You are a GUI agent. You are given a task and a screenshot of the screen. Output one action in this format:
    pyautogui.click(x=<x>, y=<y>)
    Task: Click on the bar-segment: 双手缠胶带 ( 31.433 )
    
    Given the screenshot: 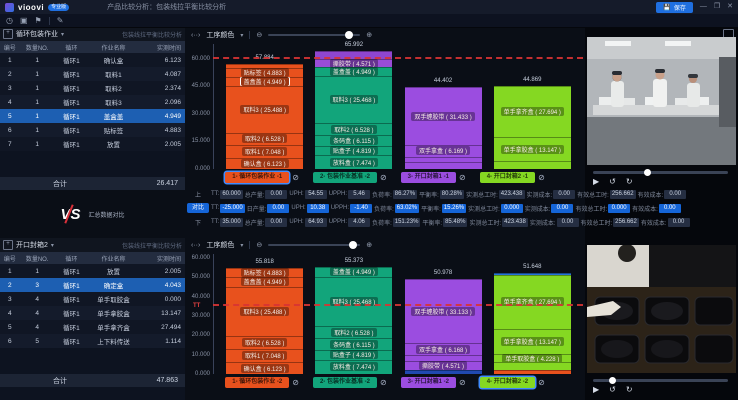 What is the action you would take?
    pyautogui.click(x=443, y=116)
    